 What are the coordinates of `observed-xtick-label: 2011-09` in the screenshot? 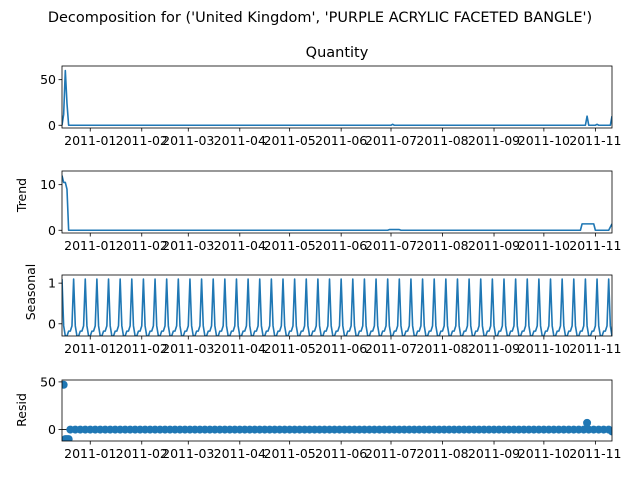 It's located at (494, 140).